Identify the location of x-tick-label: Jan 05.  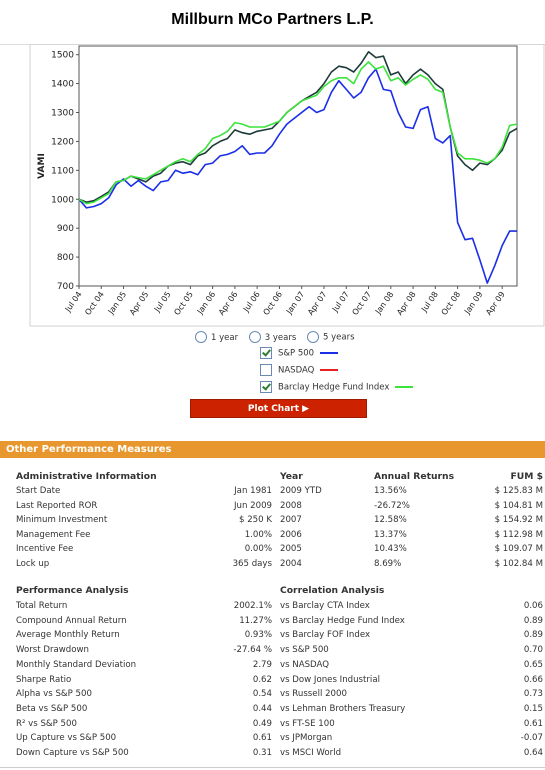
(117, 303).